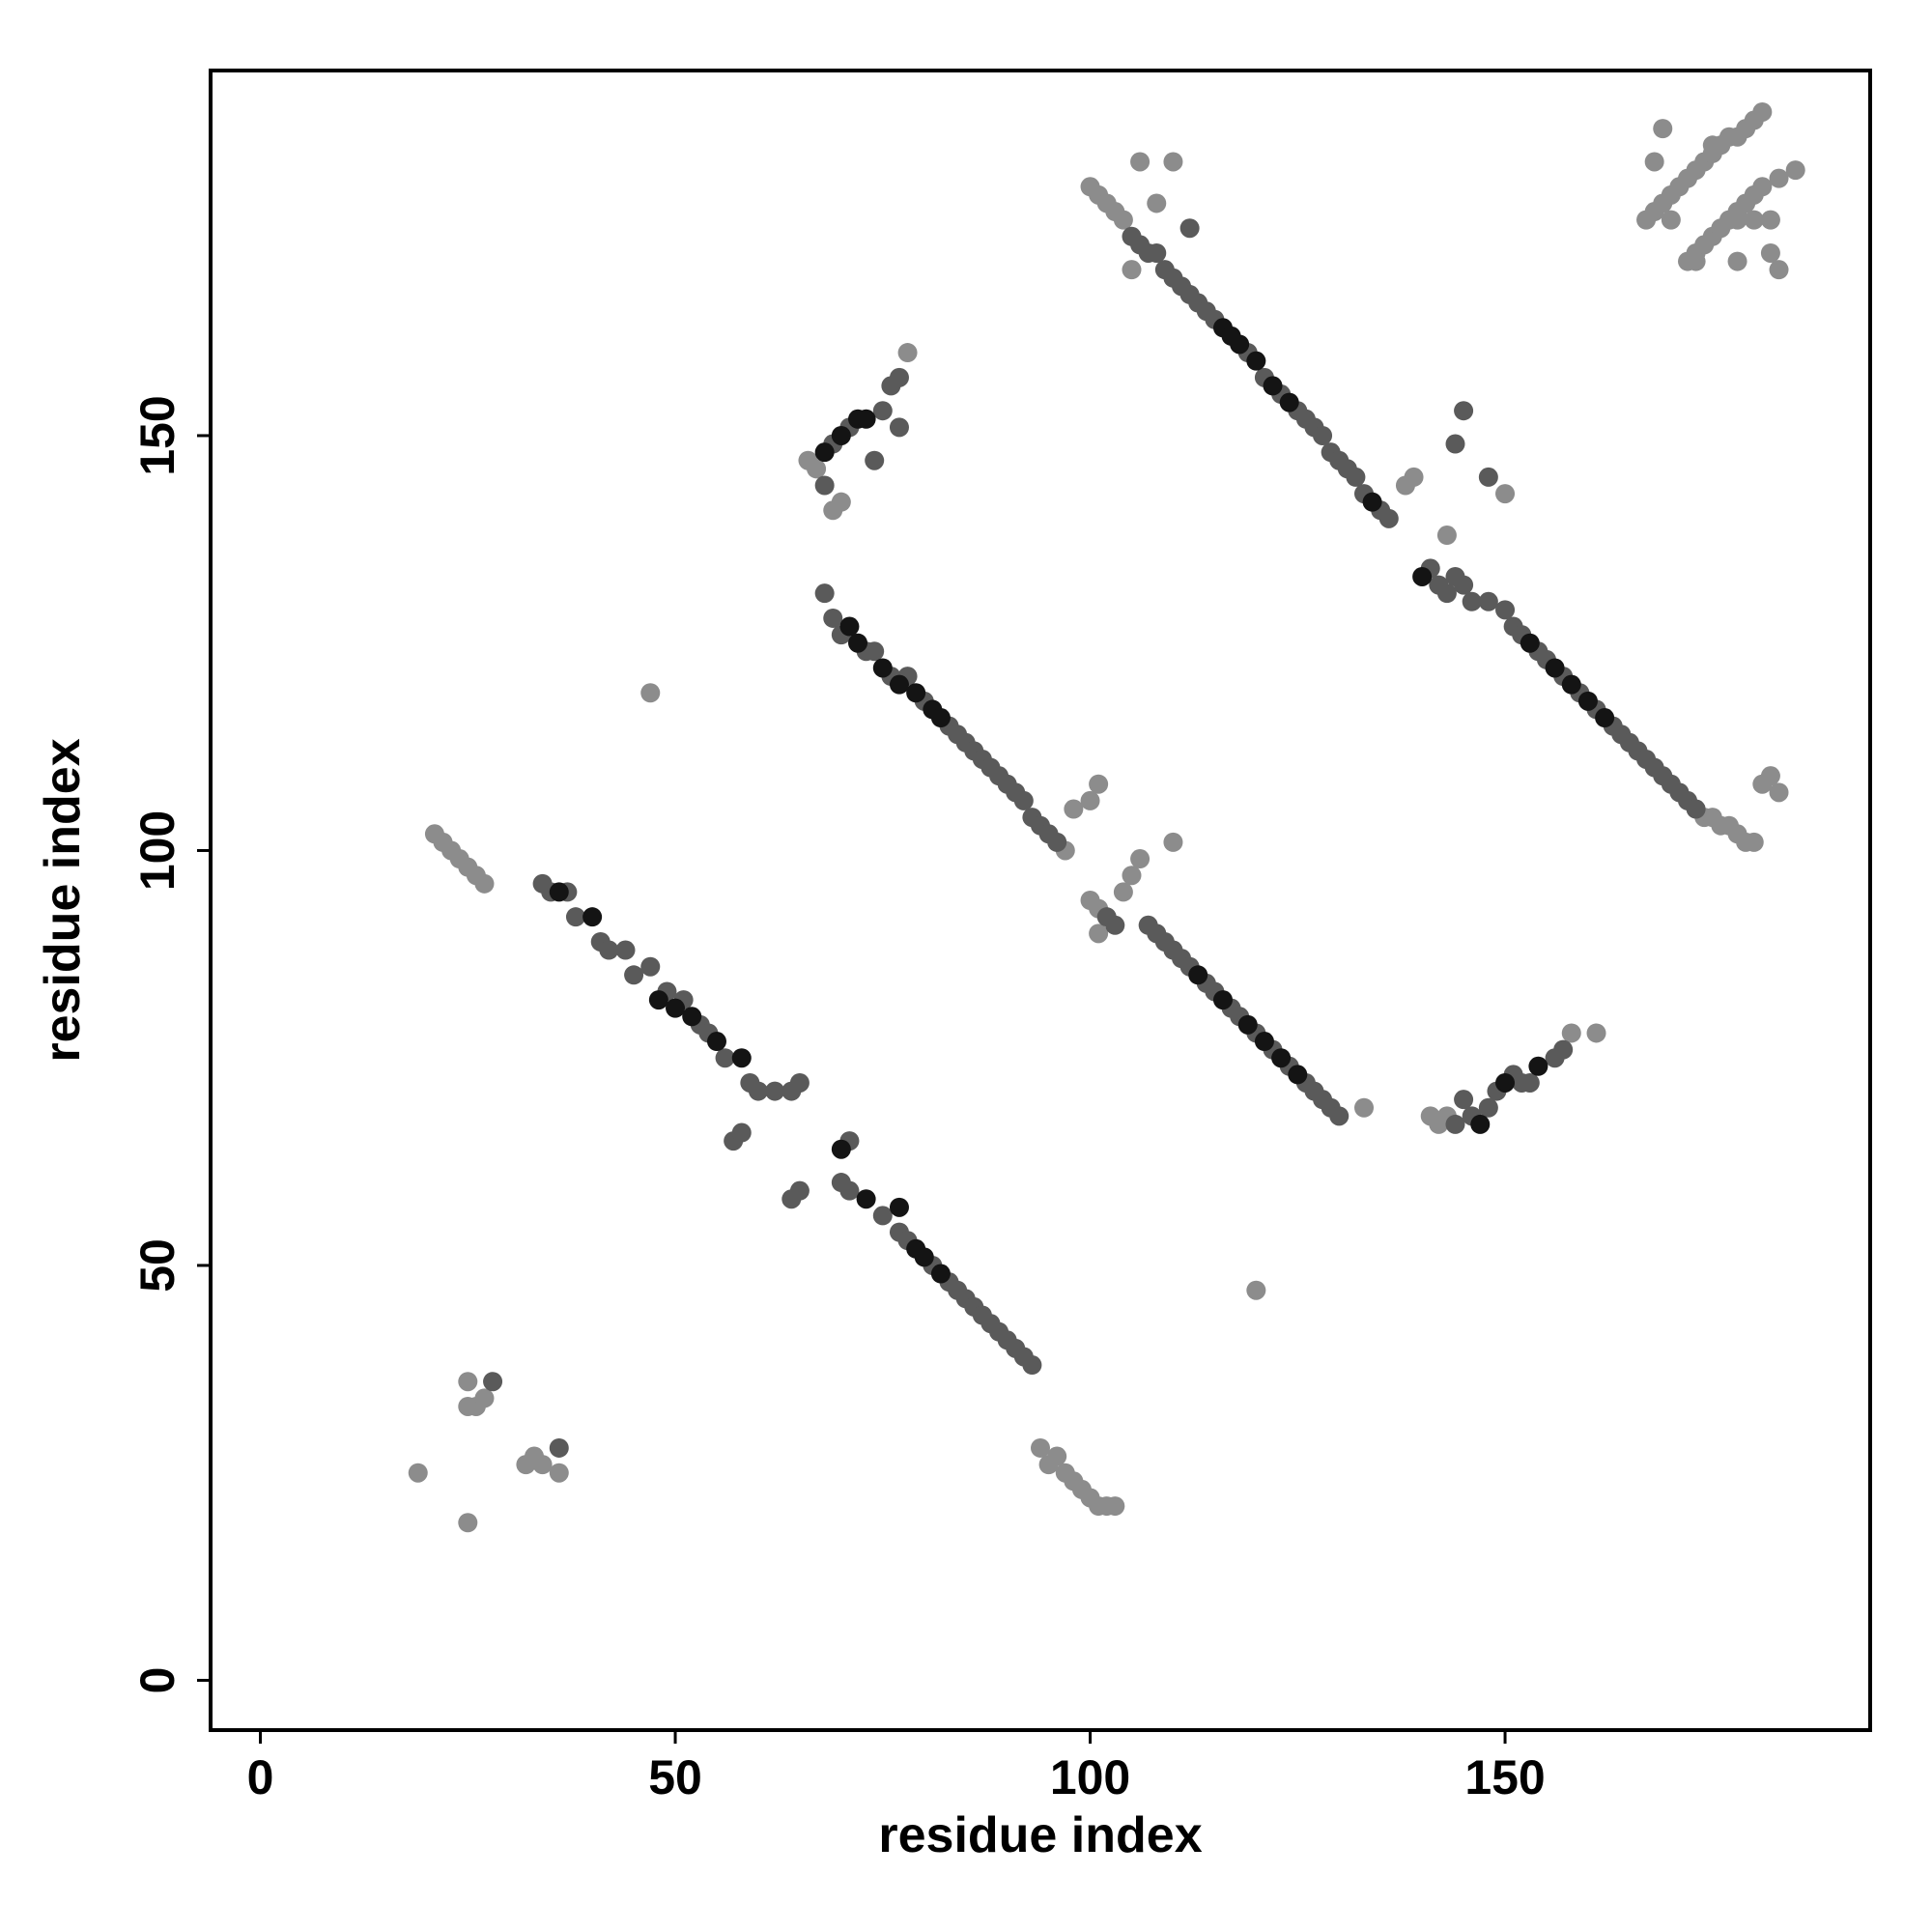  Describe the element at coordinates (1504, 1777) in the screenshot. I see `x-tick-label: 150` at that location.